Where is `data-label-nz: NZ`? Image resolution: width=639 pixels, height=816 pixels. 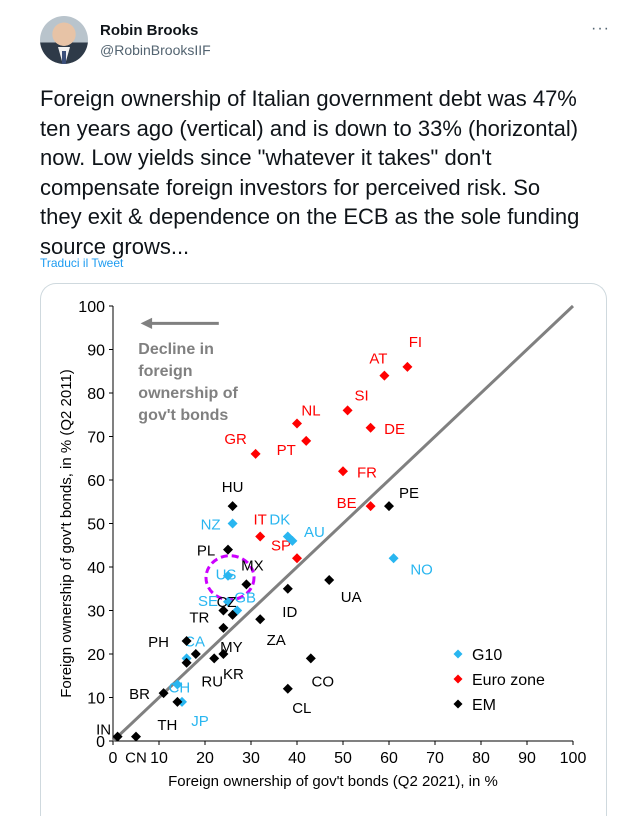 data-label-nz: NZ is located at coordinates (211, 525).